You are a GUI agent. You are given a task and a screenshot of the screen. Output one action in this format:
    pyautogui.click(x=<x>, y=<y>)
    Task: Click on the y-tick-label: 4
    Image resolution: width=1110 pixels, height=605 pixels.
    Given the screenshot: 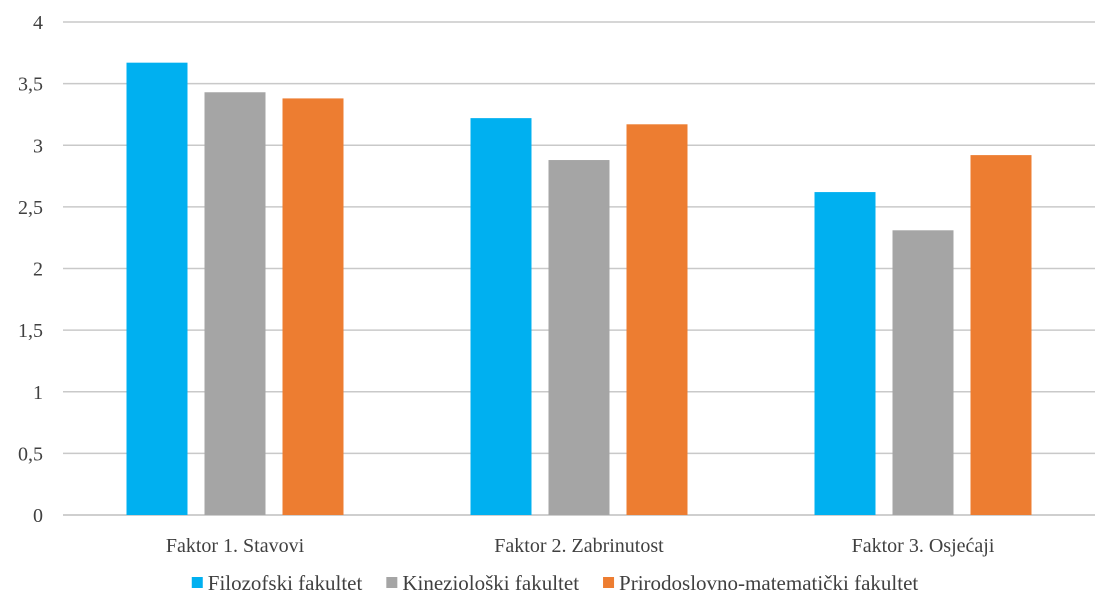 What is the action you would take?
    pyautogui.click(x=38, y=23)
    